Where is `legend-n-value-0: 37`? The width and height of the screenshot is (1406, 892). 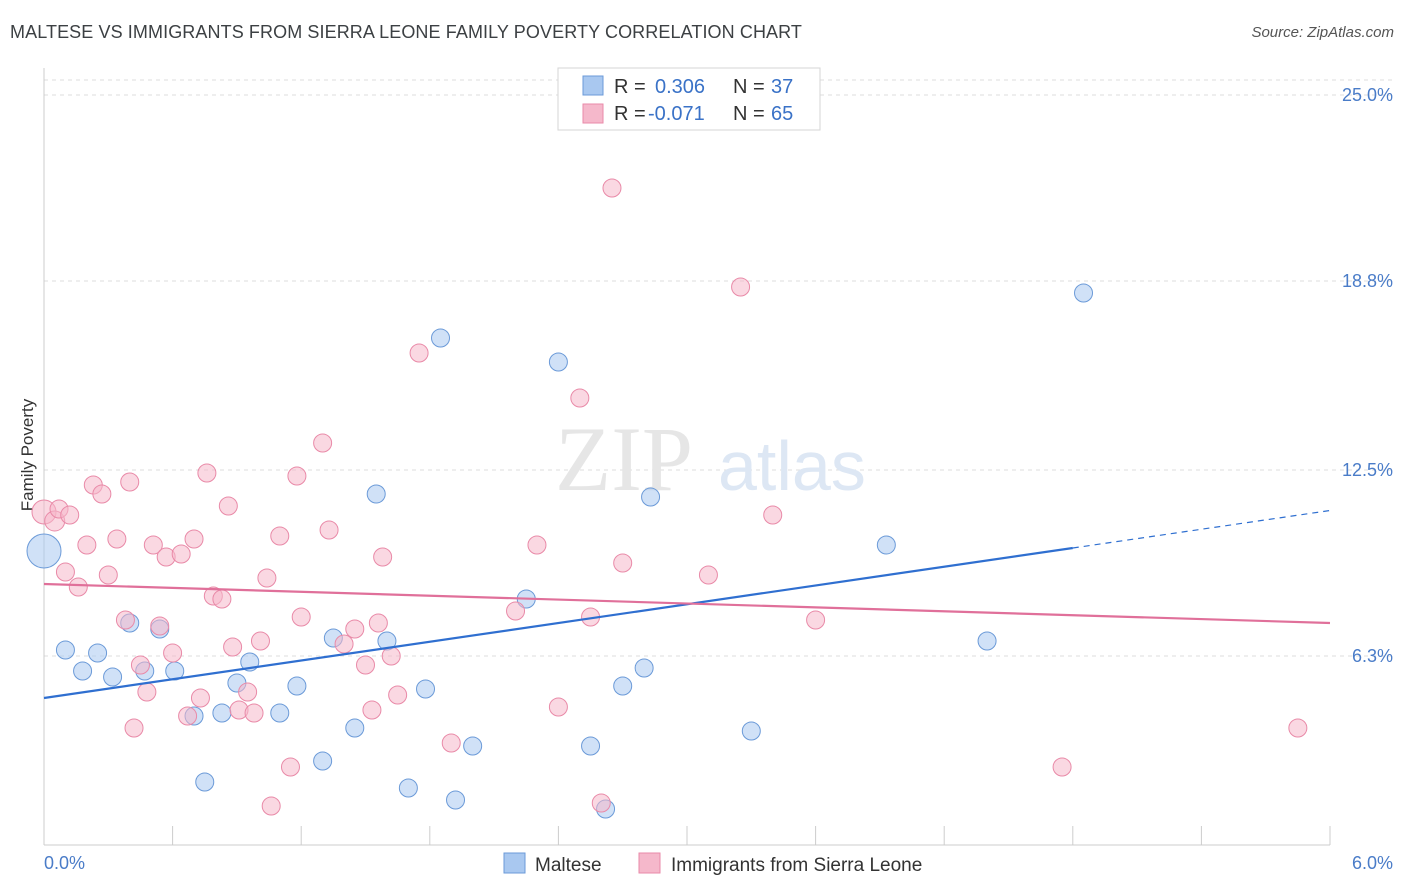
legend-n-value-0: 37 is located at coordinates (782, 87).